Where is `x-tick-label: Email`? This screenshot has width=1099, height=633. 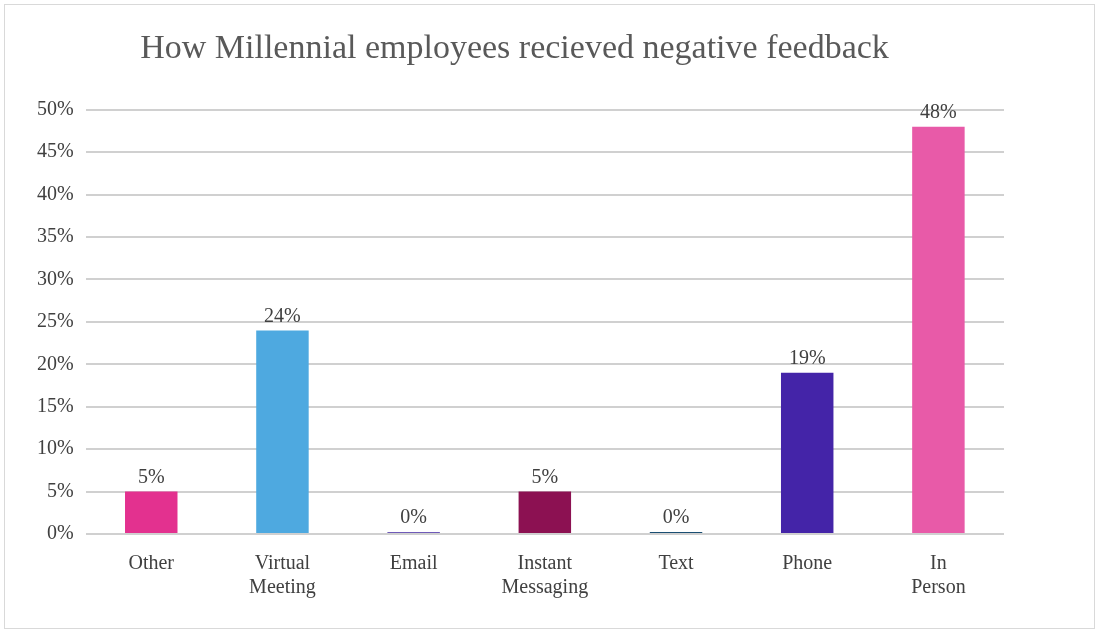 x-tick-label: Email is located at coordinates (413, 562).